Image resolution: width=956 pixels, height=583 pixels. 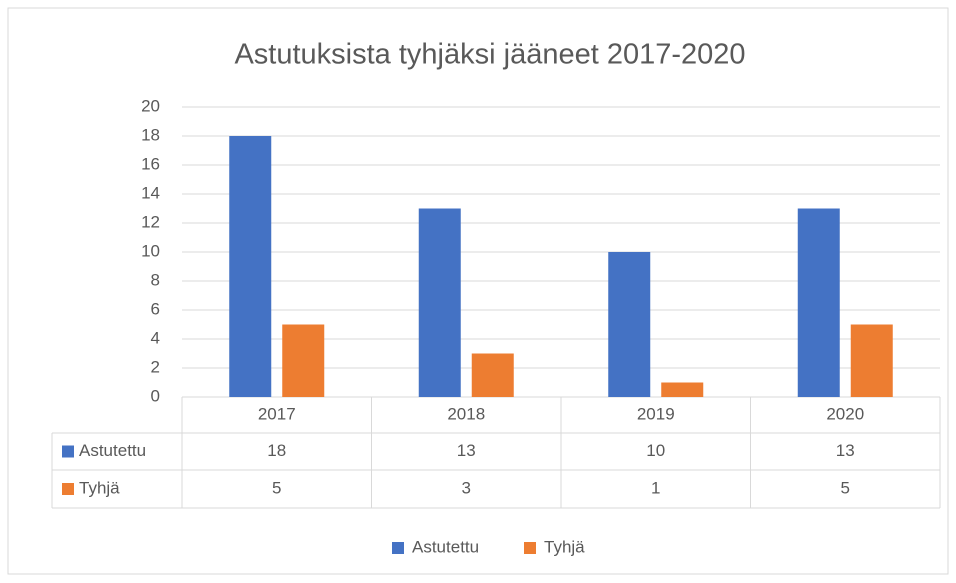 I want to click on x-tick-label: 2019, so click(x=656, y=413).